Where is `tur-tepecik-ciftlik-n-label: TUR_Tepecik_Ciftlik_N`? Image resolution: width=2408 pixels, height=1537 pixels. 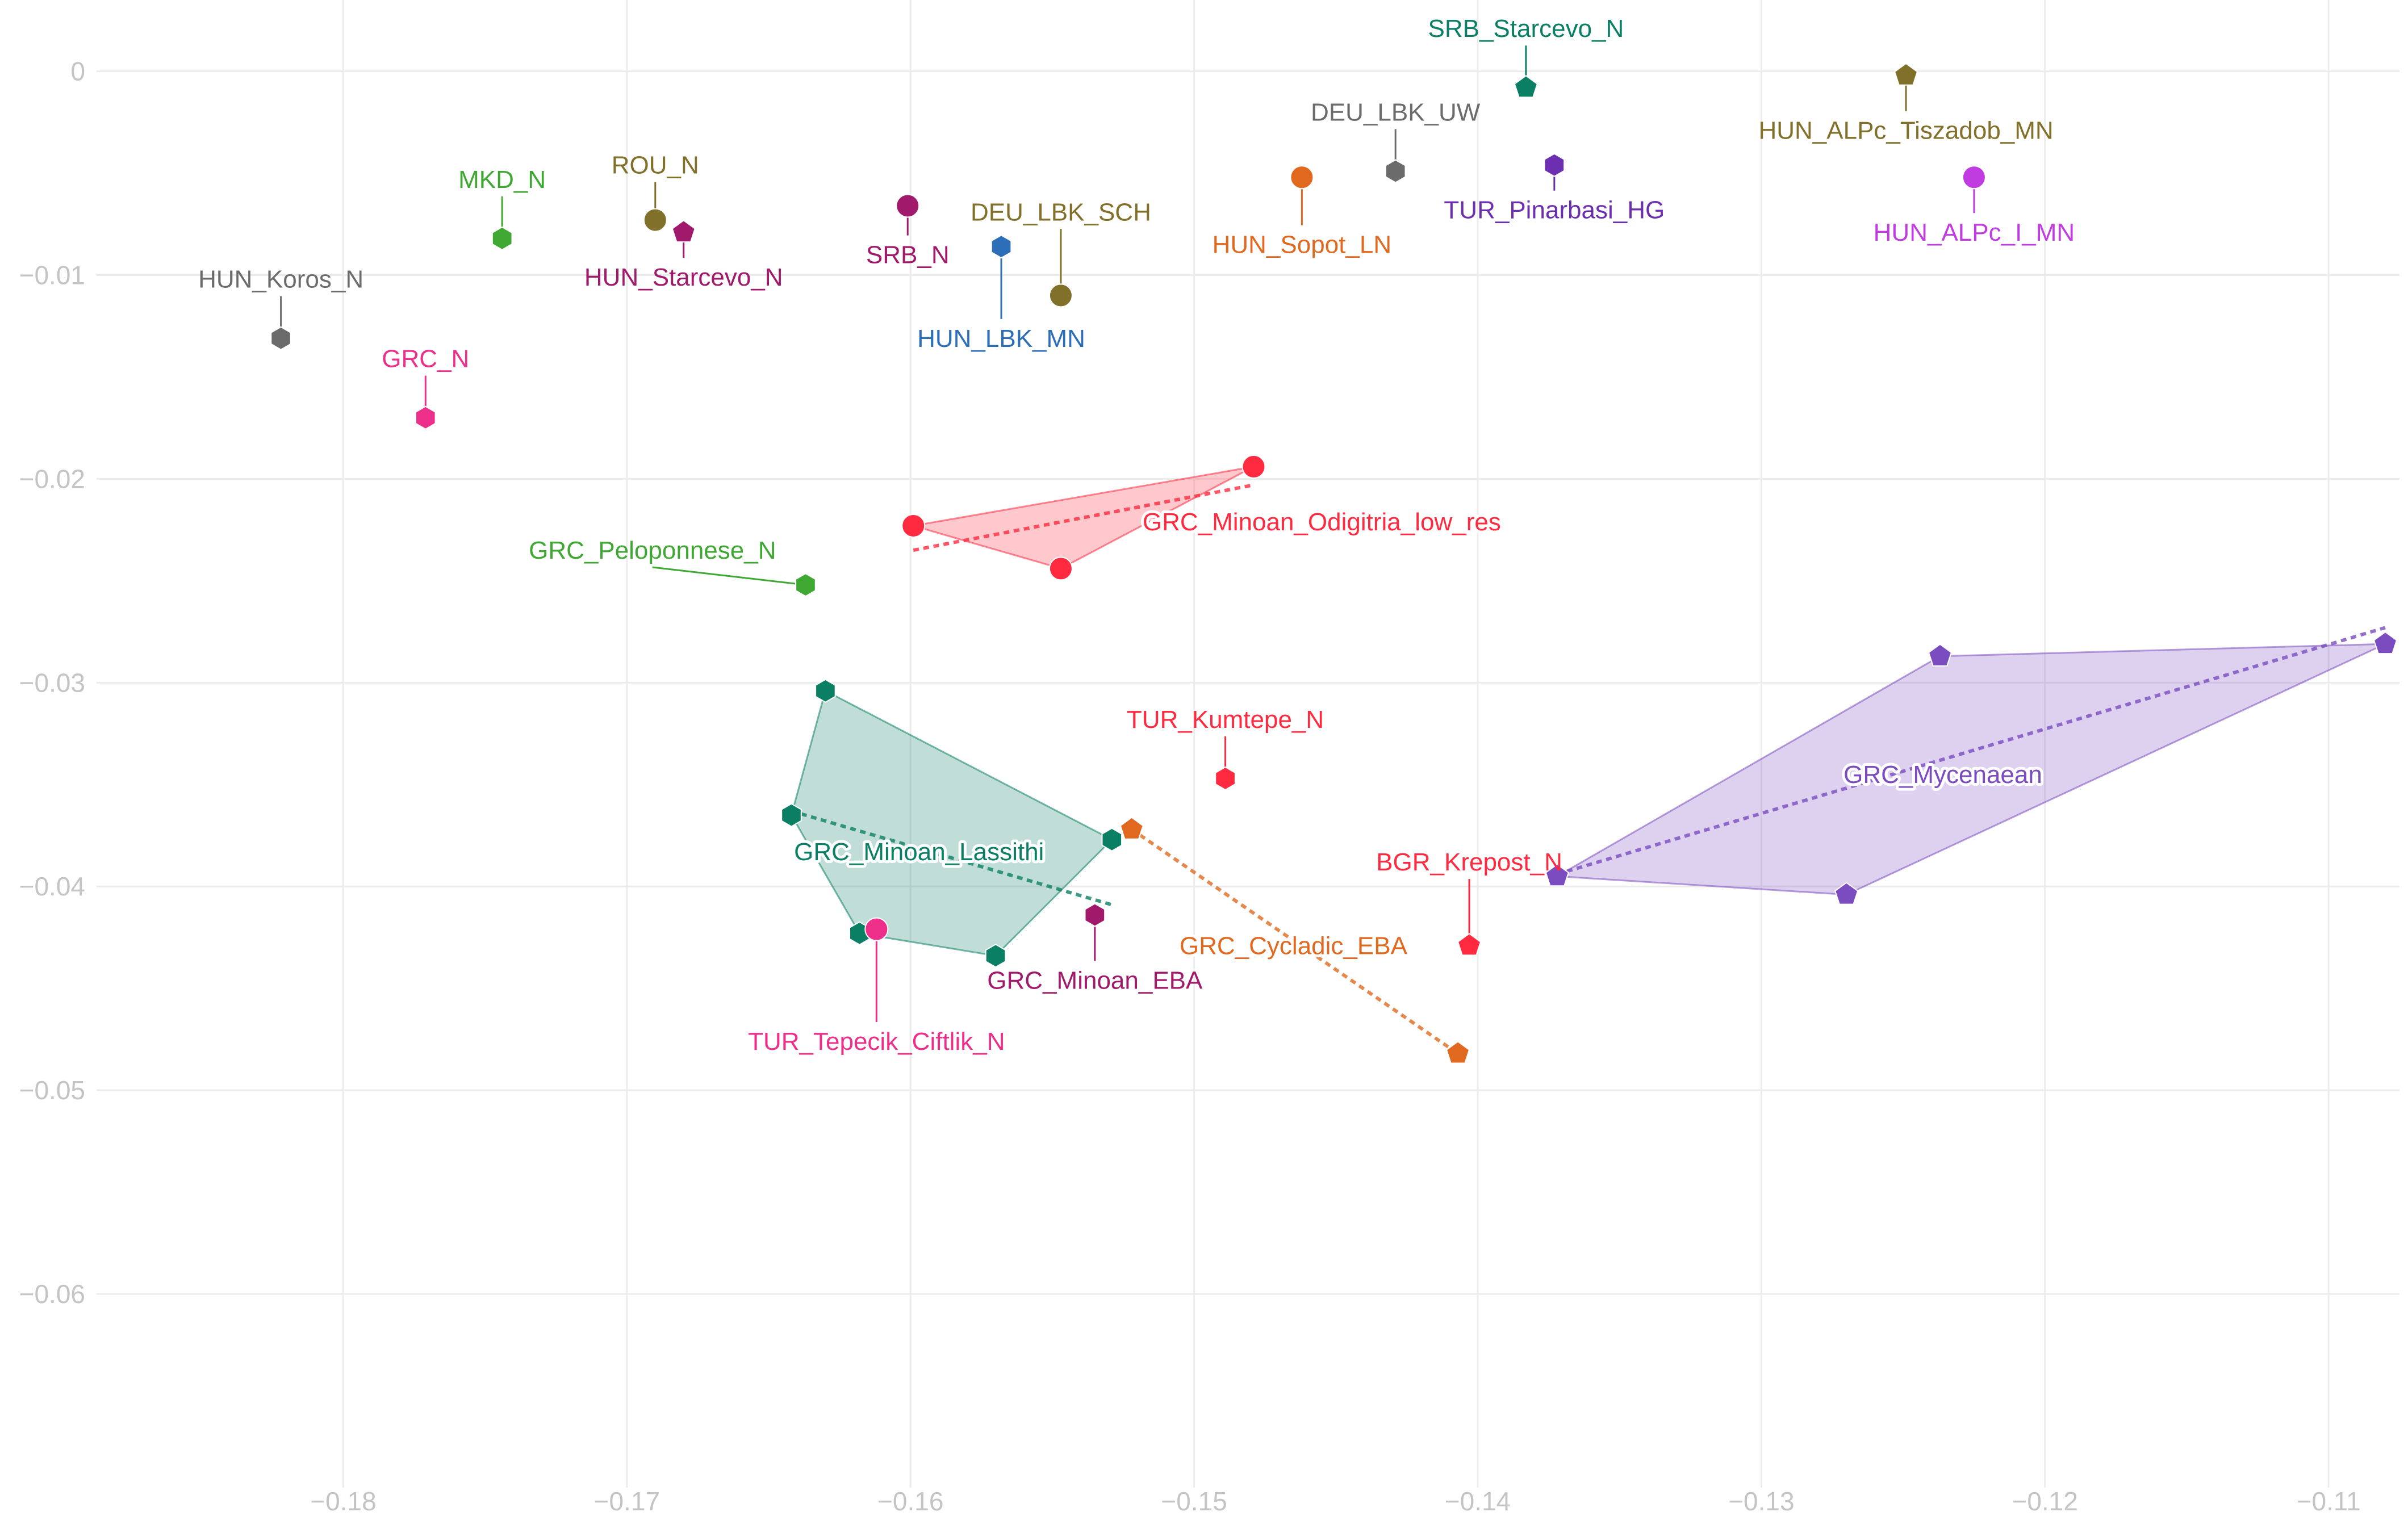 tur-tepecik-ciftlik-n-label: TUR_Tepecik_Ciftlik_N is located at coordinates (876, 1042).